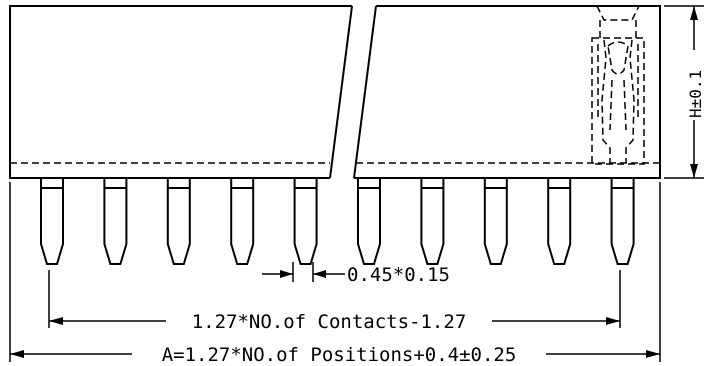 Image resolution: width=704 pixels, height=366 pixels. I want to click on contacts-pitch-dimension: 1.27*NO.of Contacts-1.27, so click(334, 301).